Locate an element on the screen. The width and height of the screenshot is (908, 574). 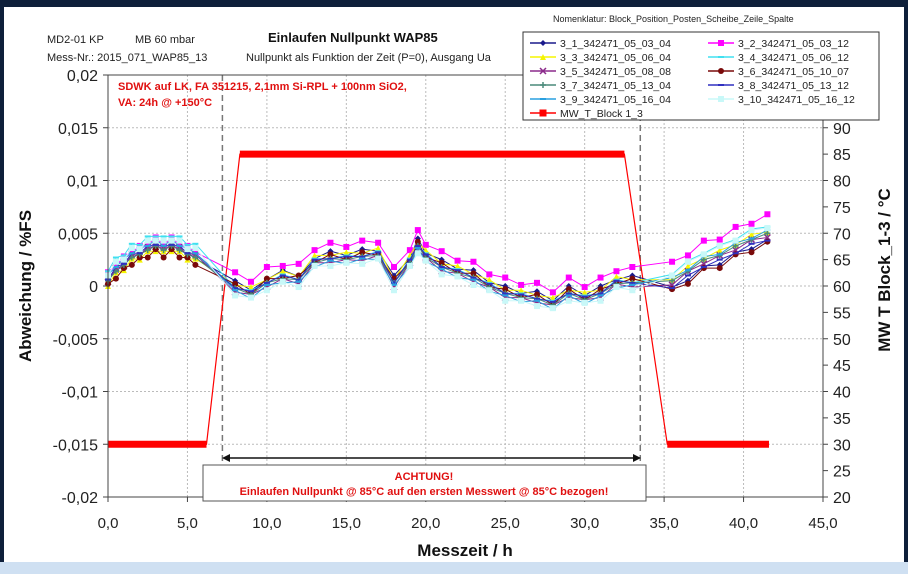
legend-box is located at coordinates (701, 76).